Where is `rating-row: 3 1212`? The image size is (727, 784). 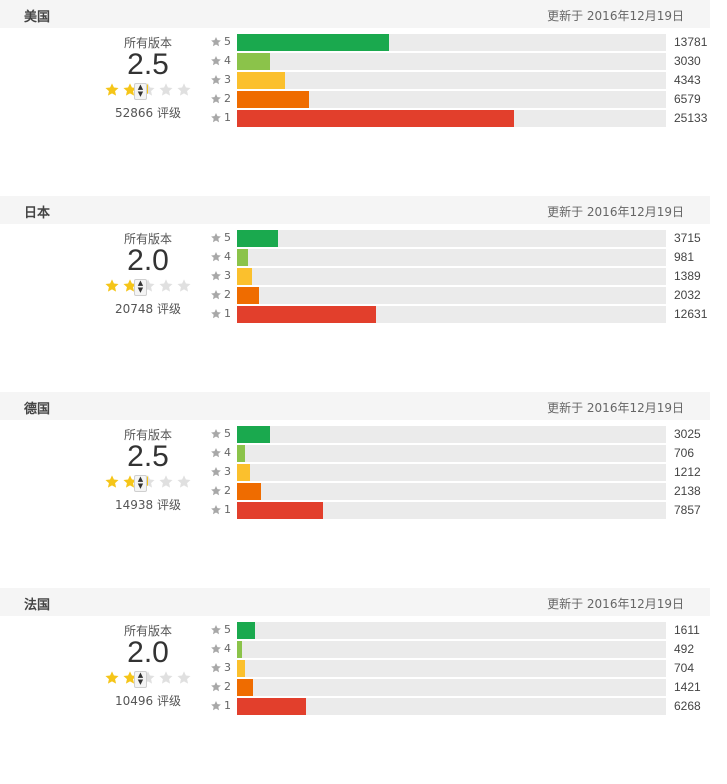
rating-row: 3 1212 is located at coordinates (461, 472).